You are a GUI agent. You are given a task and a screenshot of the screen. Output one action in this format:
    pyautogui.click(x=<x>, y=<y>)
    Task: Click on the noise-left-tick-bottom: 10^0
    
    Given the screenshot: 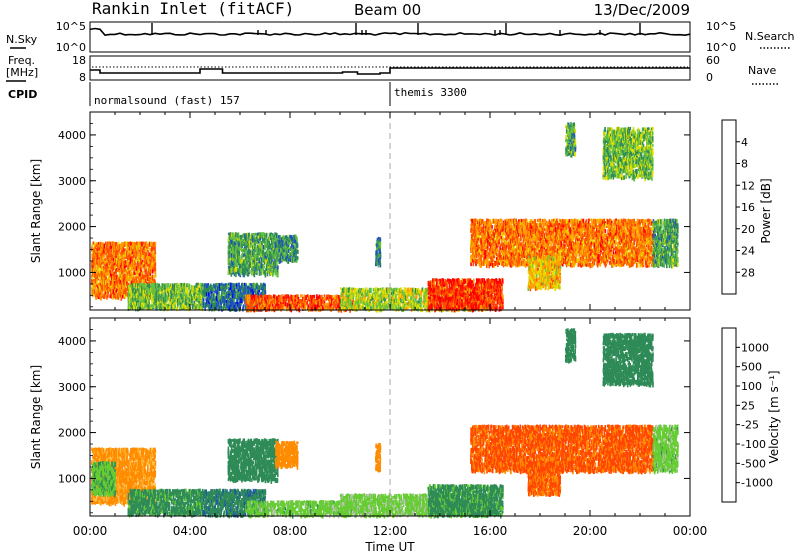 What is the action you would take?
    pyautogui.click(x=71, y=47)
    